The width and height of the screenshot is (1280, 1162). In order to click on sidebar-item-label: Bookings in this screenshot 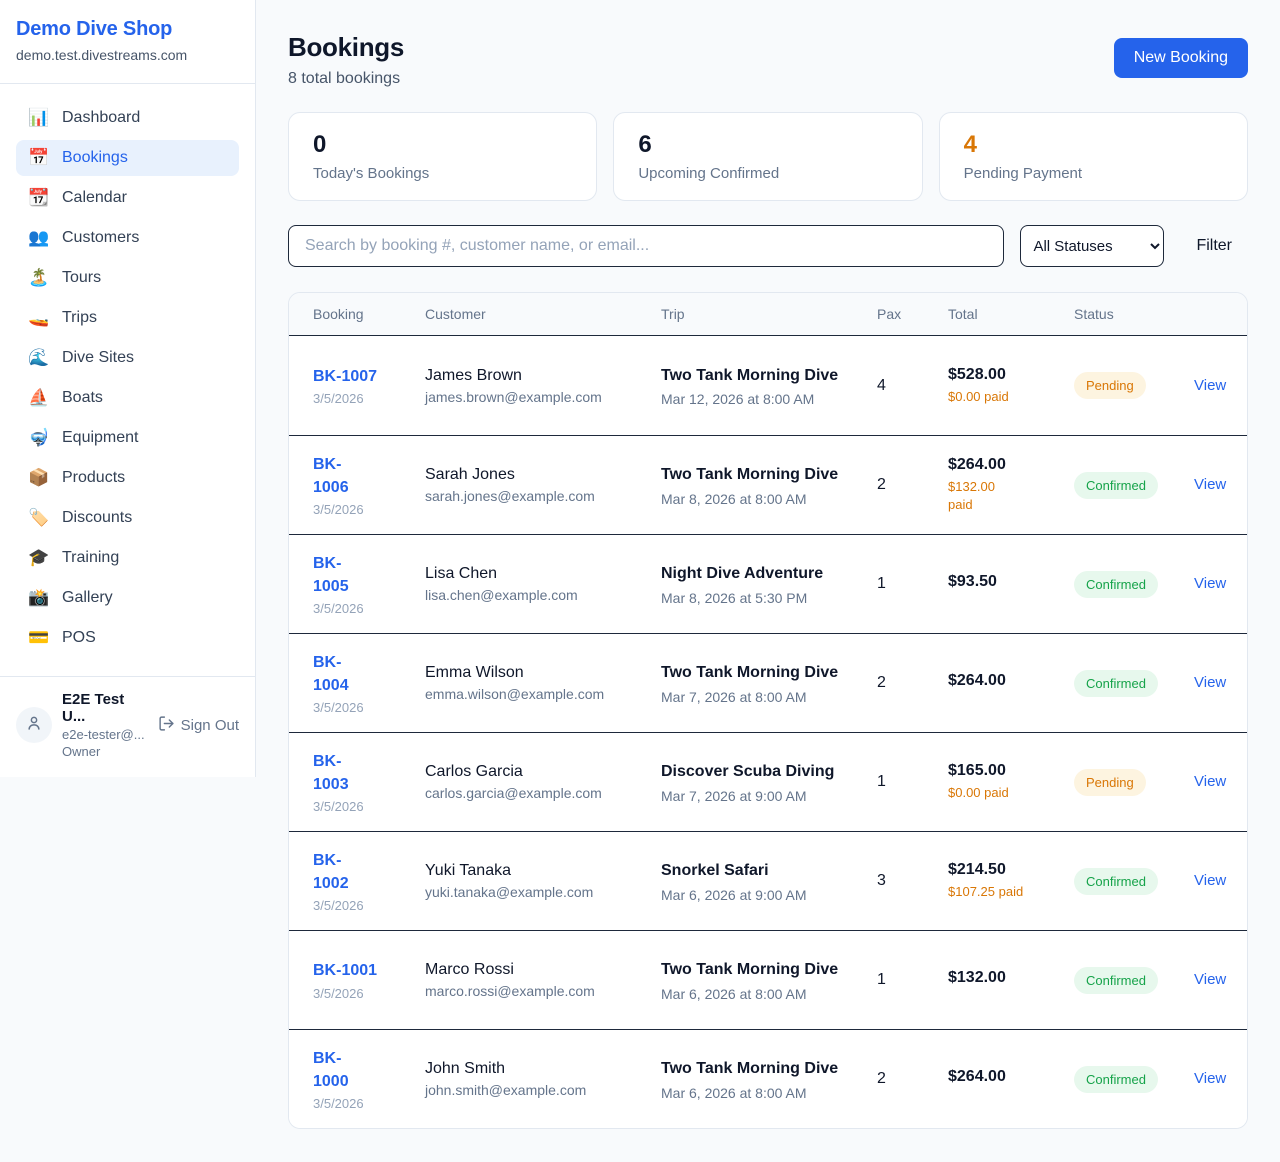, I will do `click(95, 157)`.